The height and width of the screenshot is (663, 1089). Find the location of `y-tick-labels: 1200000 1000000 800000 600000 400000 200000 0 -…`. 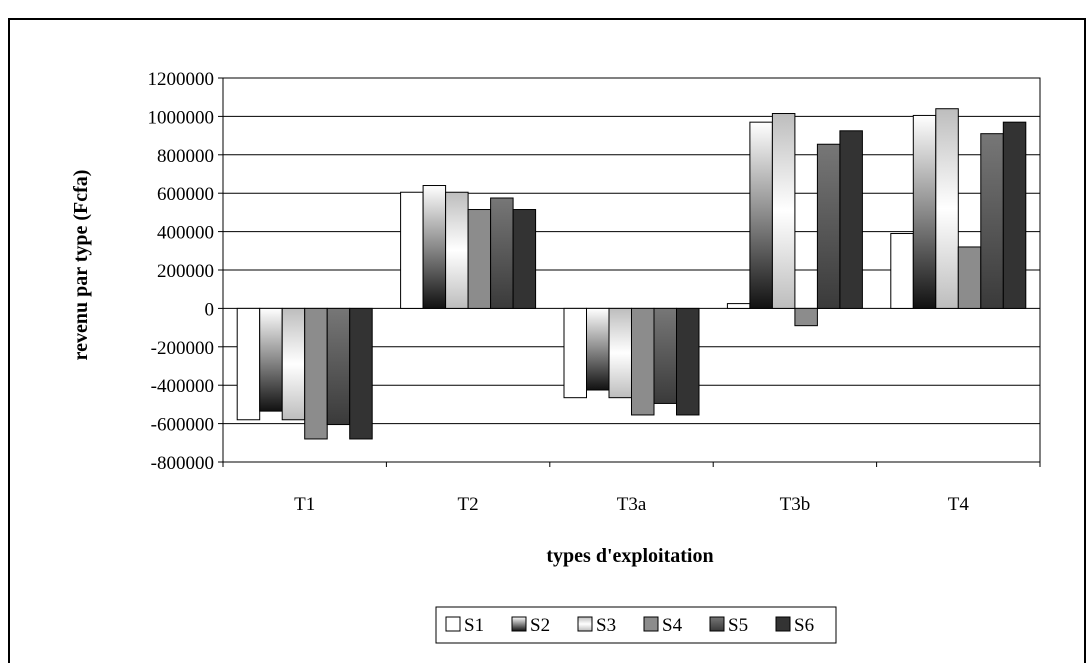

y-tick-labels: 1200000 1000000 800000 600000 400000 200000 0 -… is located at coordinates (181, 271).